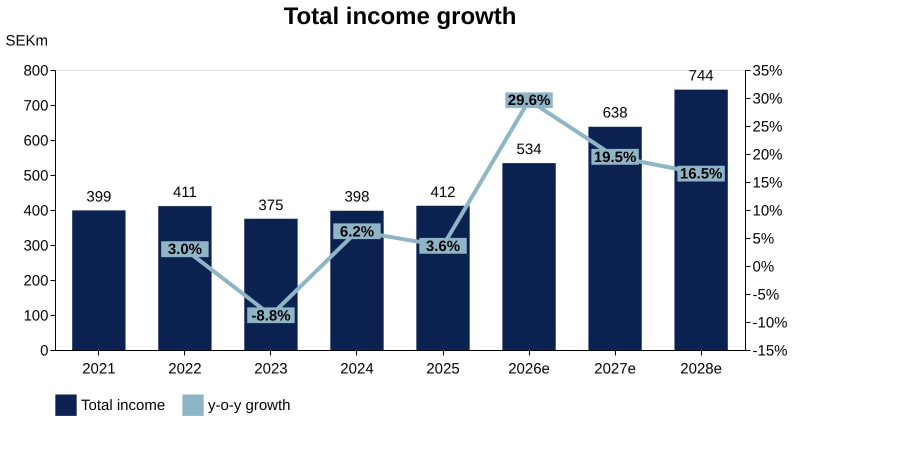 The image size is (917, 452). Describe the element at coordinates (99, 369) in the screenshot. I see `x-tick-label: 2021` at that location.